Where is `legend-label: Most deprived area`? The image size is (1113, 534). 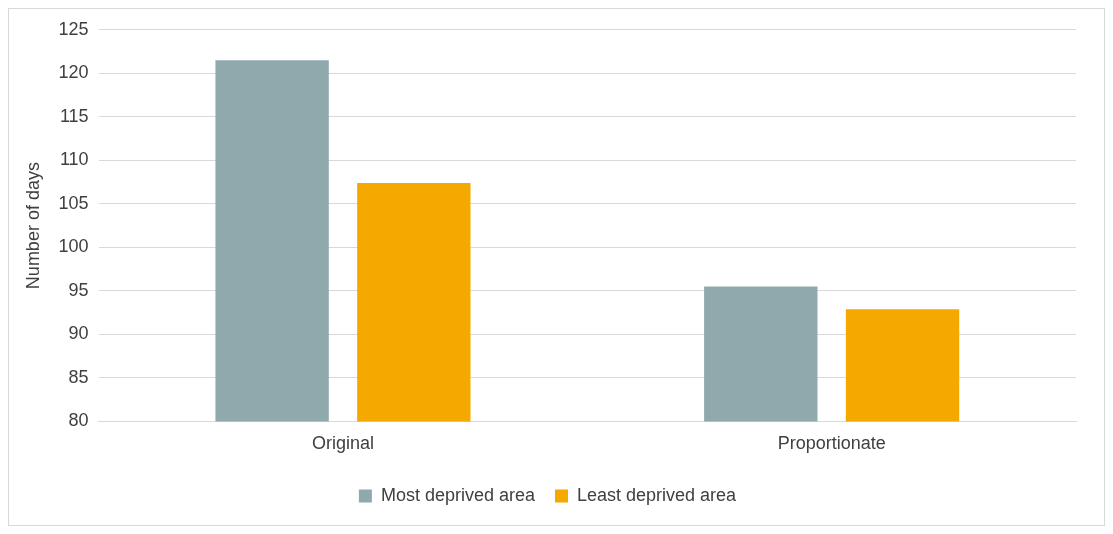
legend-label: Most deprived area is located at coordinates (458, 494).